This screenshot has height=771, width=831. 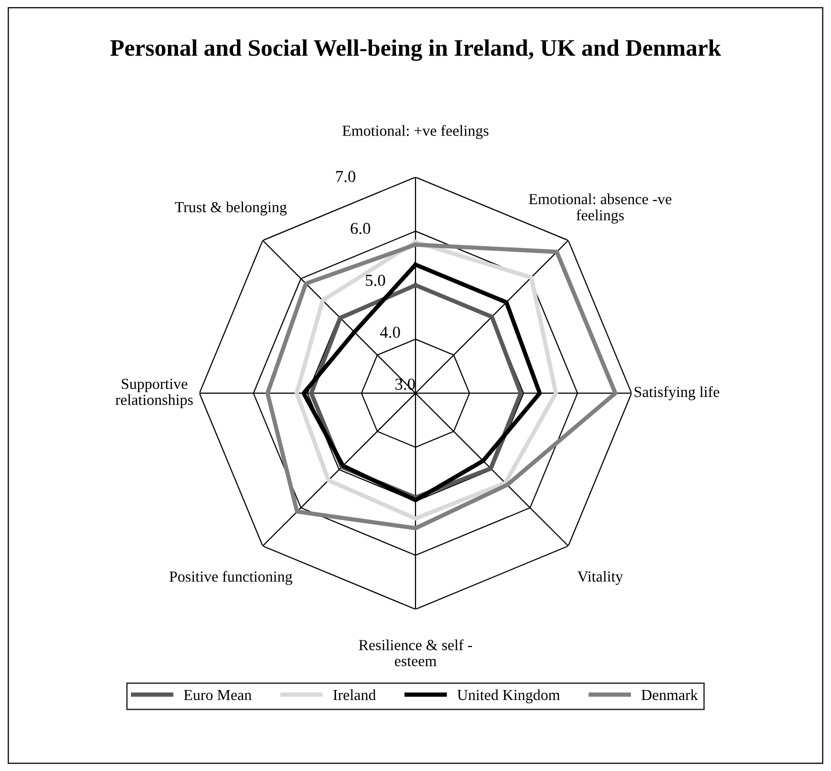 What do you see at coordinates (154, 393) in the screenshot?
I see `spoke-label: Supportive relationships` at bounding box center [154, 393].